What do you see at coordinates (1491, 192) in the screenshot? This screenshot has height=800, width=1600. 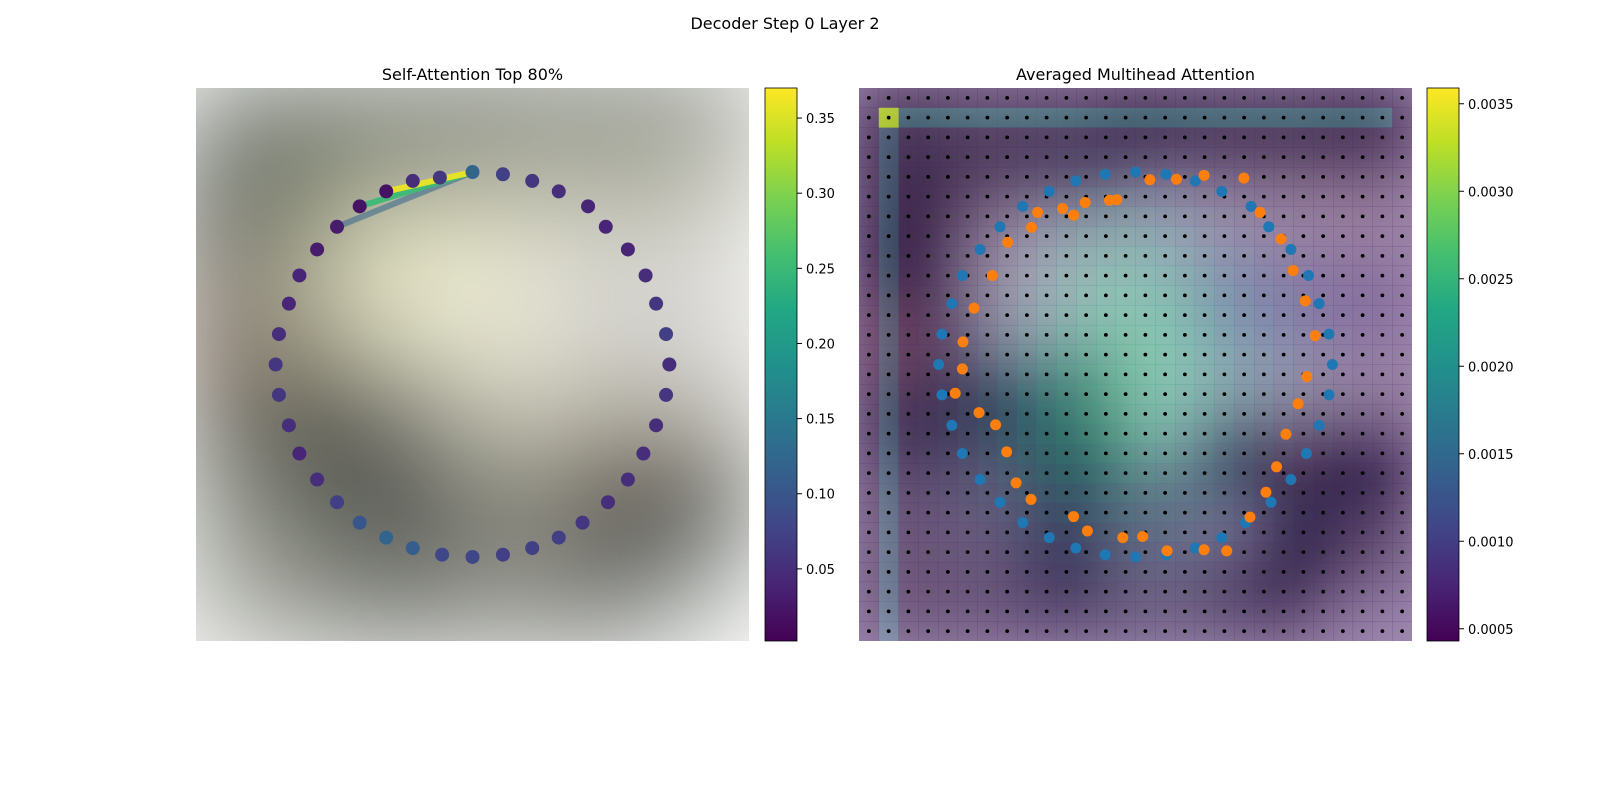 I see `colorbar-tick-label: 0.0030` at bounding box center [1491, 192].